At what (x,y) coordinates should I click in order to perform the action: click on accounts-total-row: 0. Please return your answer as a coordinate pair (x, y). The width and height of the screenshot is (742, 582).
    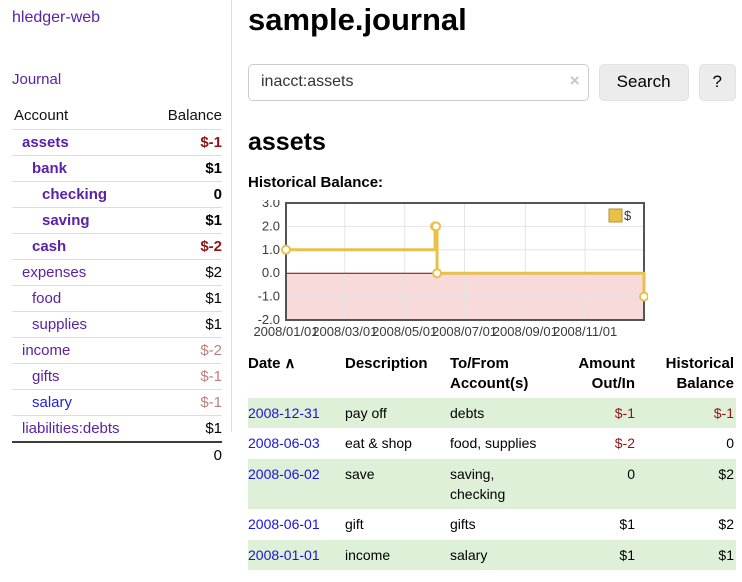
    Looking at the image, I should click on (117, 454).